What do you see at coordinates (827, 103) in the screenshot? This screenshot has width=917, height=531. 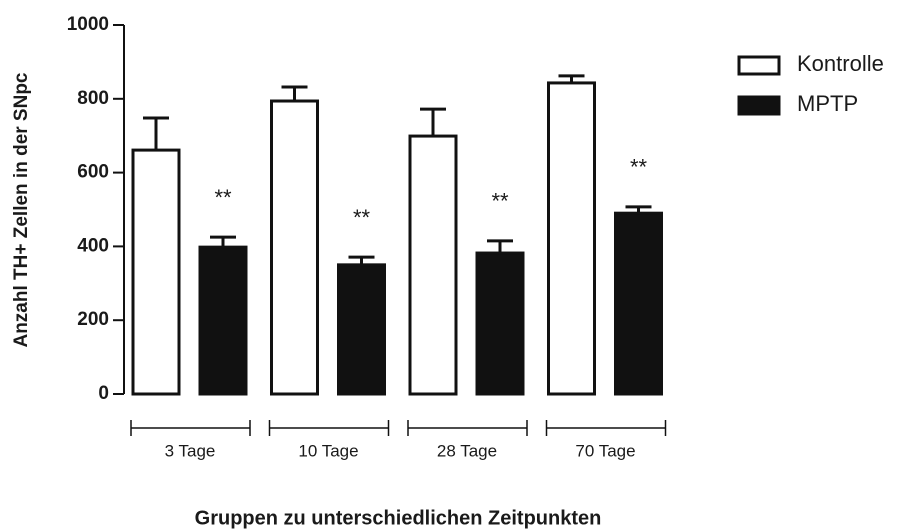 I see `legend-label: MPTP` at bounding box center [827, 103].